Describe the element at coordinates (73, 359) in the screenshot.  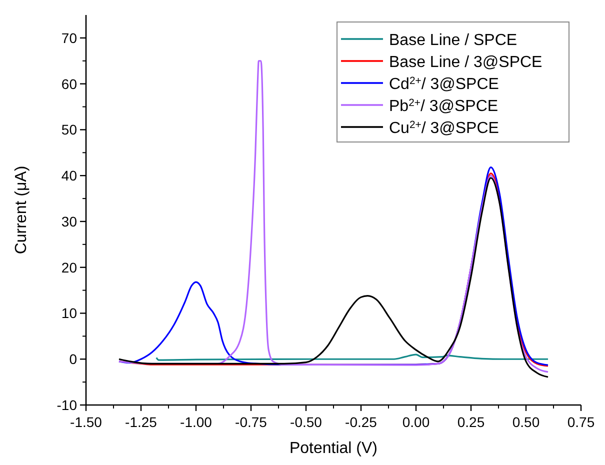
I see `y-tick-label: 0` at that location.